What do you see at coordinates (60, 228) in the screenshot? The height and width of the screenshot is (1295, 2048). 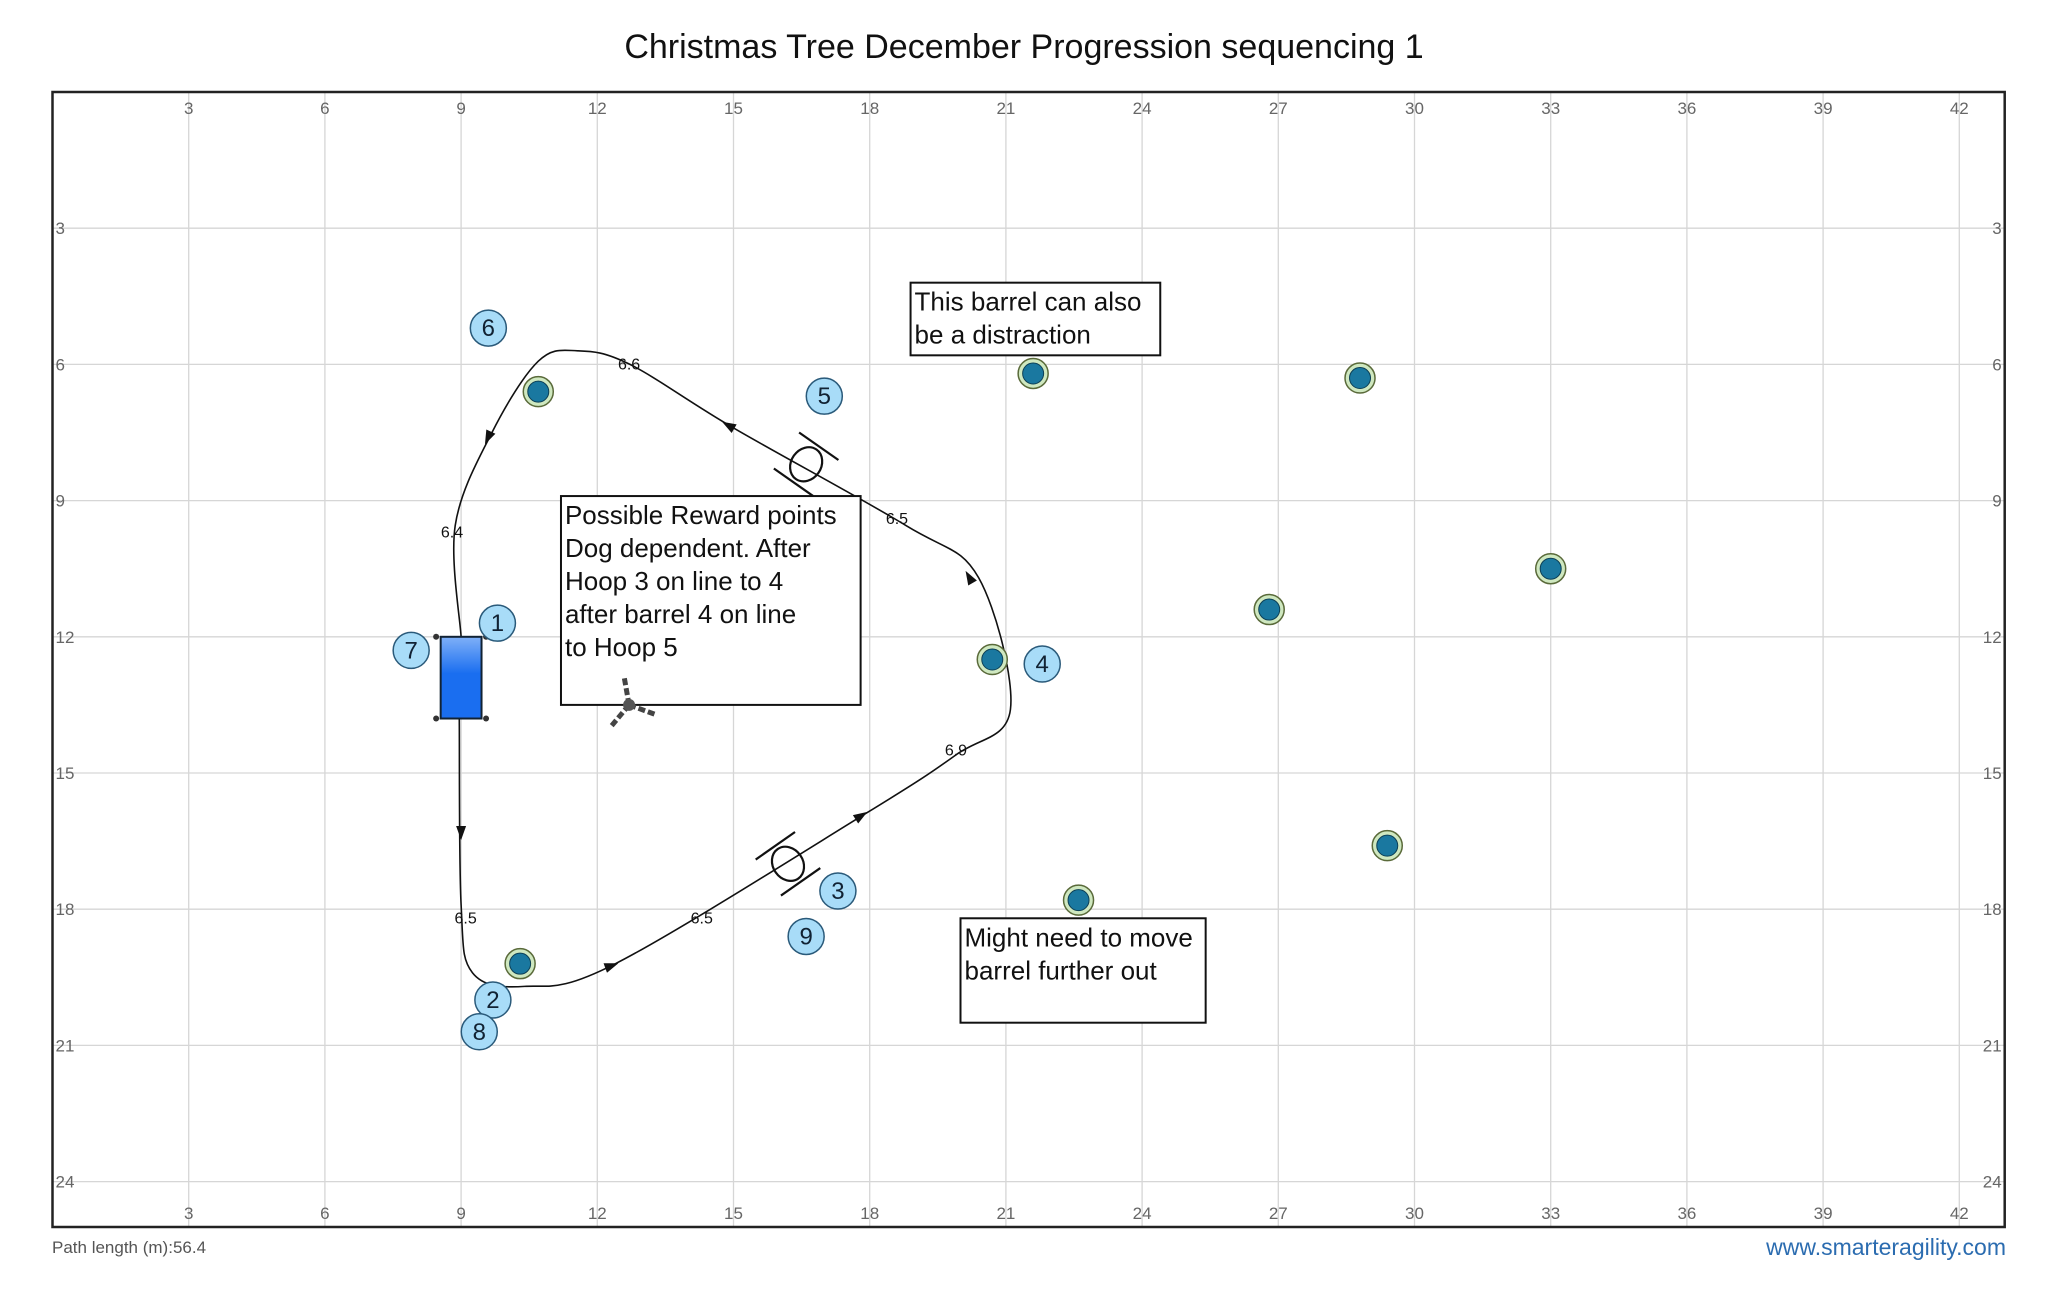 I see `y-tick-label-left: 3` at bounding box center [60, 228].